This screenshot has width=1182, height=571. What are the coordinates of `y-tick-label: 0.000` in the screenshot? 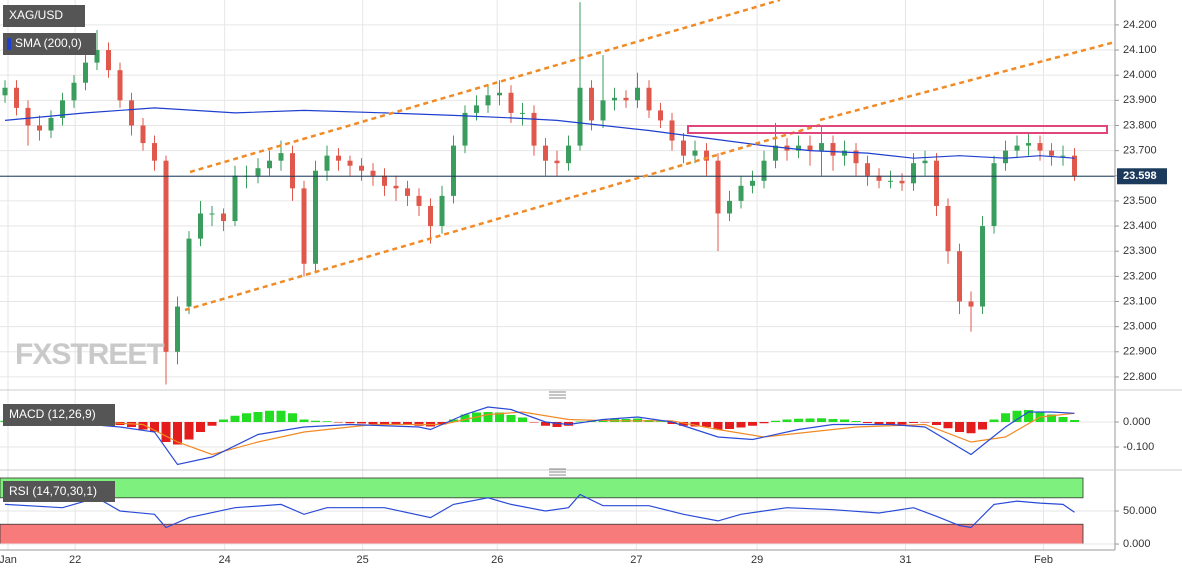 It's located at (1137, 544).